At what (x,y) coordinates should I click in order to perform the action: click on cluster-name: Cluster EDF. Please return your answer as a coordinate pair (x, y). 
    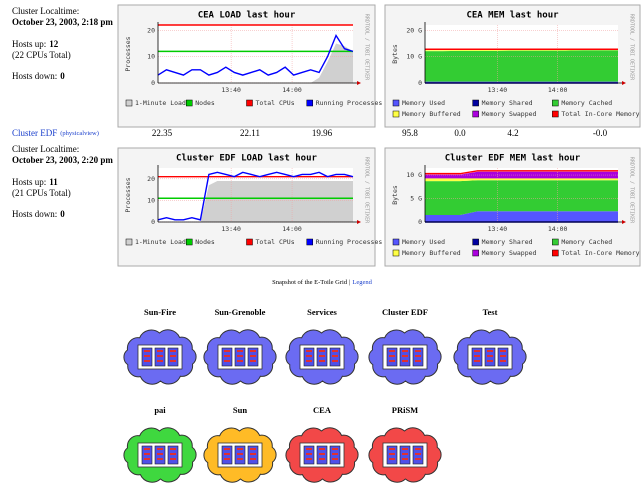
    Looking at the image, I should click on (34, 133).